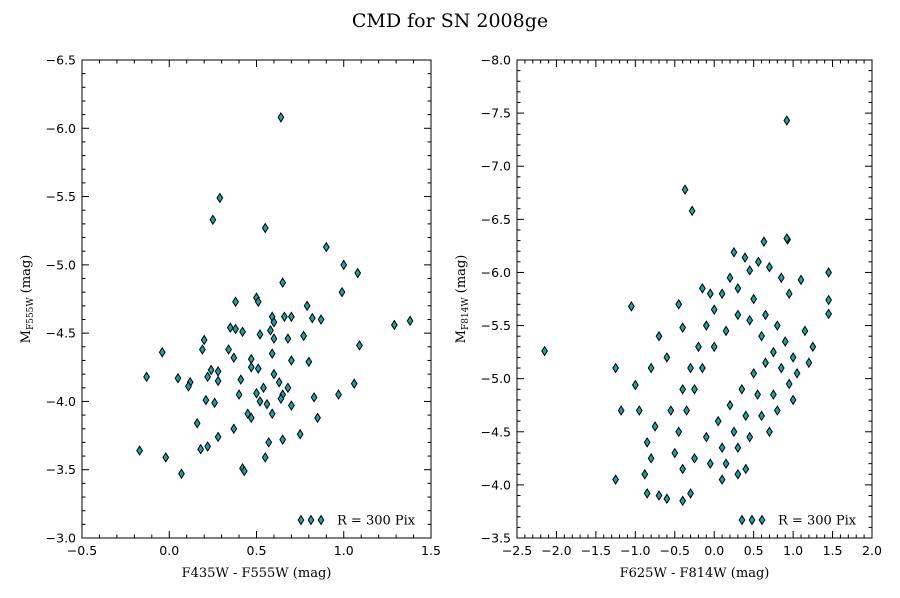 The width and height of the screenshot is (900, 598). What do you see at coordinates (450, 21) in the screenshot?
I see `figure-title: CMD for SN 2008ge` at bounding box center [450, 21].